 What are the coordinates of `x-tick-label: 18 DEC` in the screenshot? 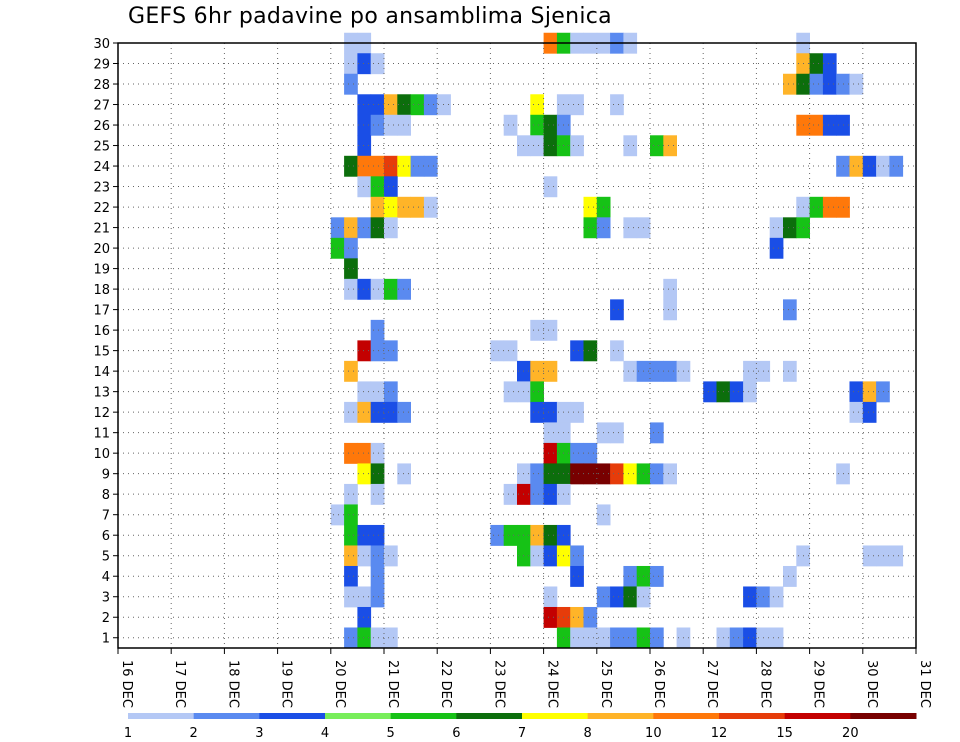 It's located at (232, 684).